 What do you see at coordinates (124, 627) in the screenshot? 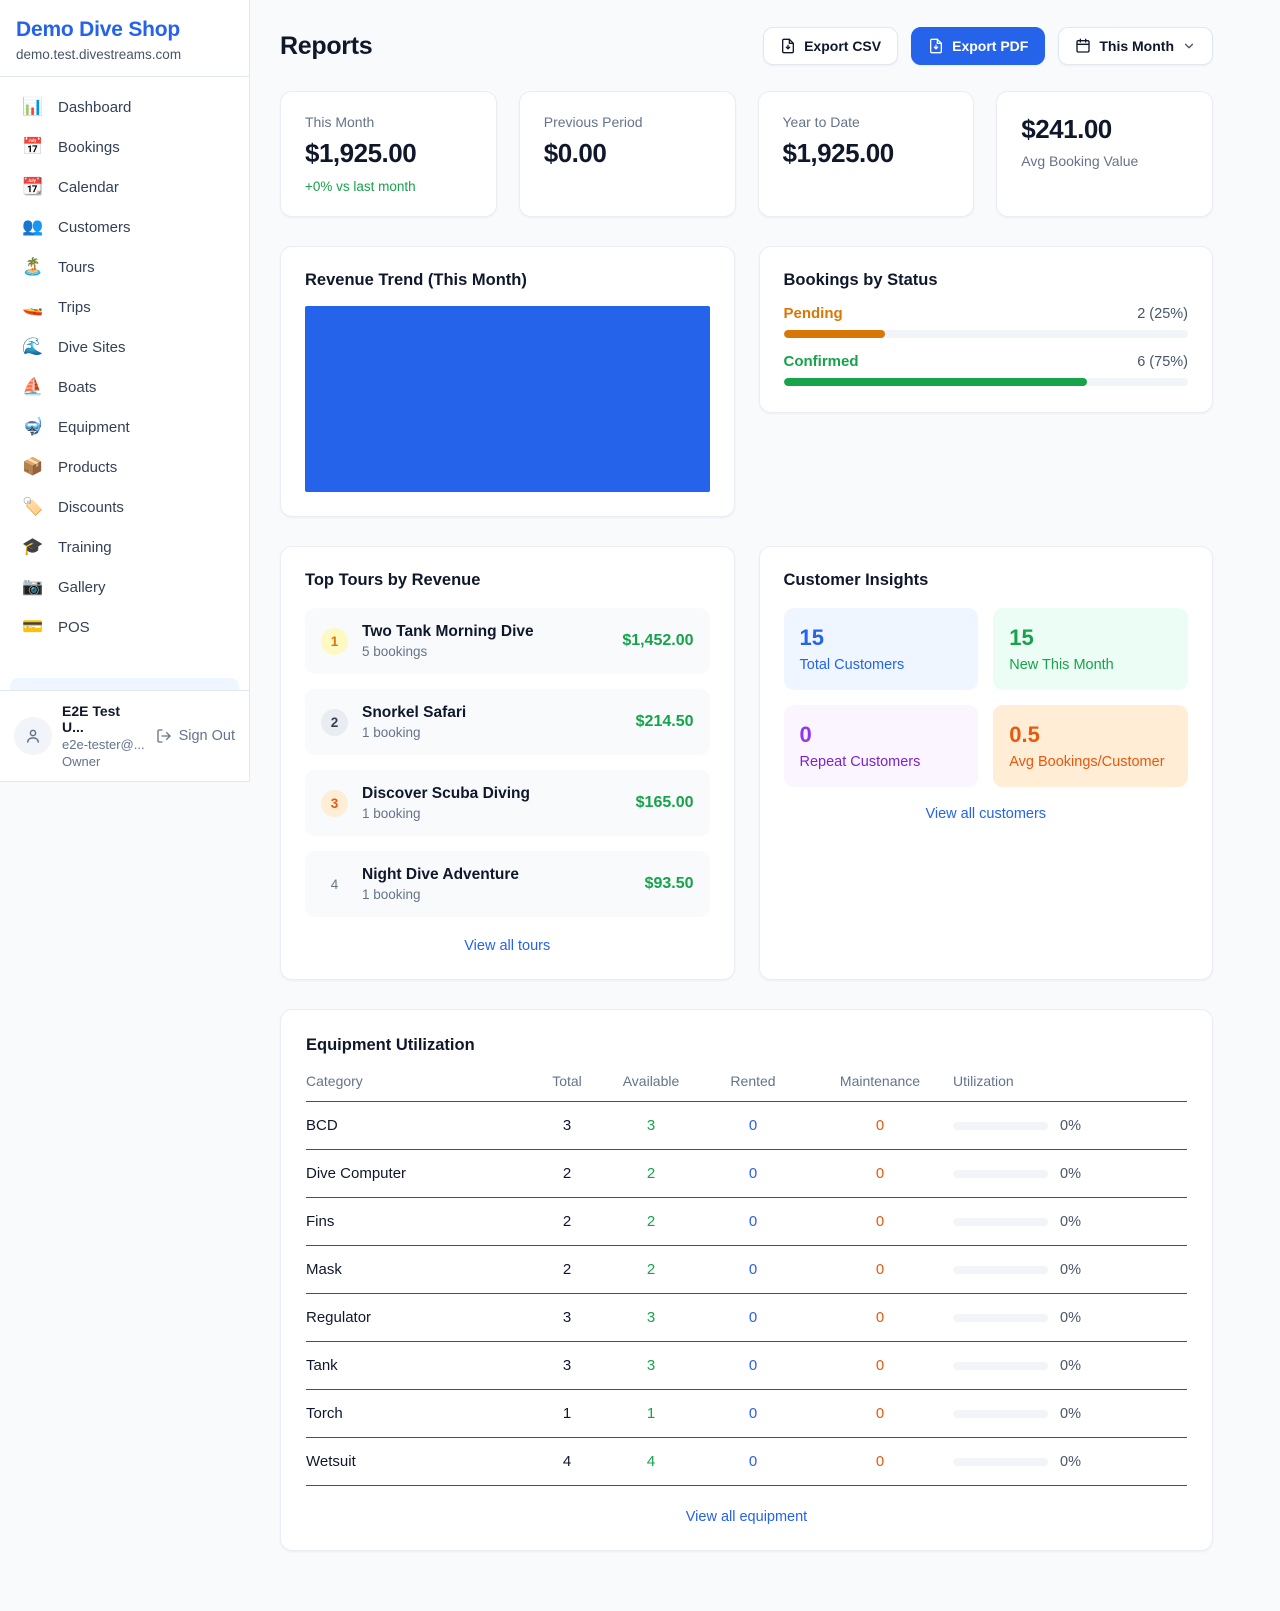
I see `sidebar-item-pos: 💳 POS` at bounding box center [124, 627].